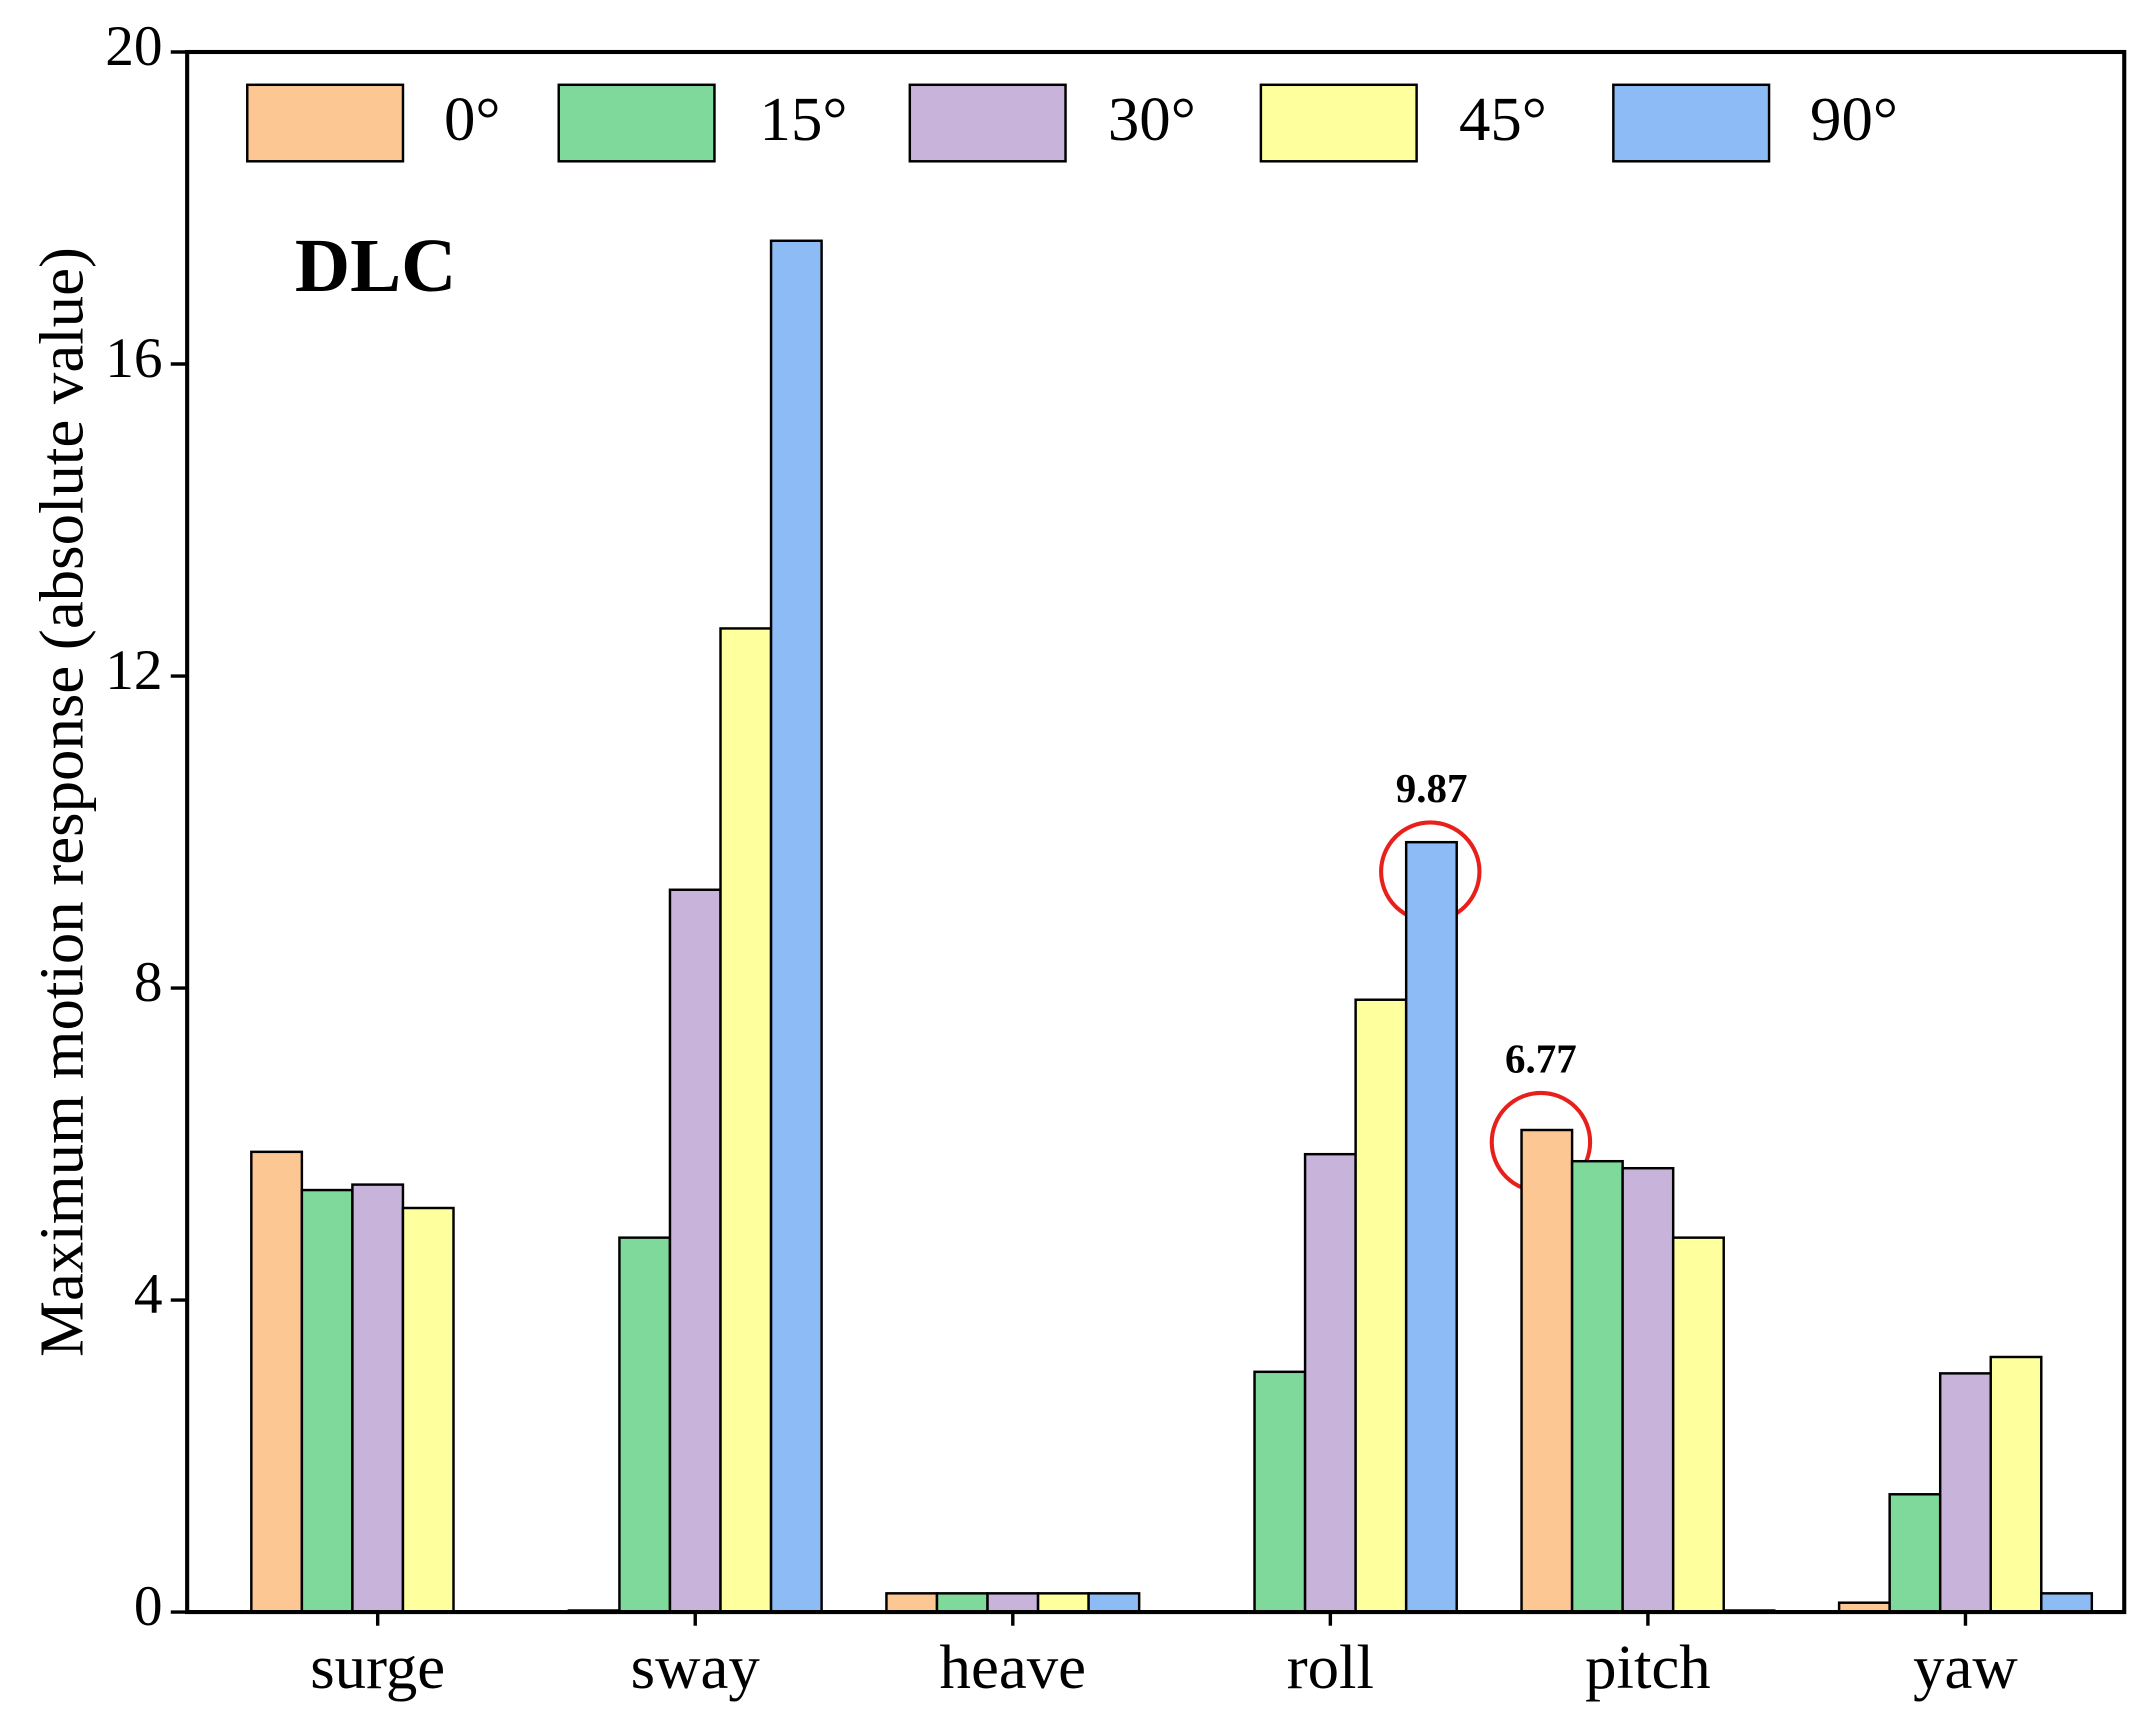 The width and height of the screenshot is (2142, 1731). Describe the element at coordinates (1152, 119) in the screenshot. I see `legend-label: 30°` at that location.